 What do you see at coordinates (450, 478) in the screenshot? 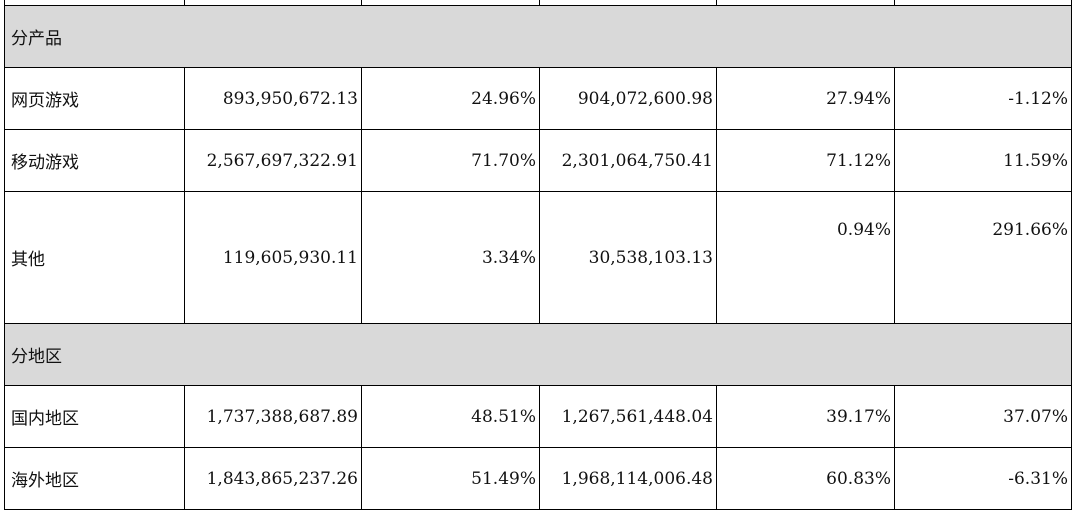
I see `cell-share-current: 51.49%` at bounding box center [450, 478].